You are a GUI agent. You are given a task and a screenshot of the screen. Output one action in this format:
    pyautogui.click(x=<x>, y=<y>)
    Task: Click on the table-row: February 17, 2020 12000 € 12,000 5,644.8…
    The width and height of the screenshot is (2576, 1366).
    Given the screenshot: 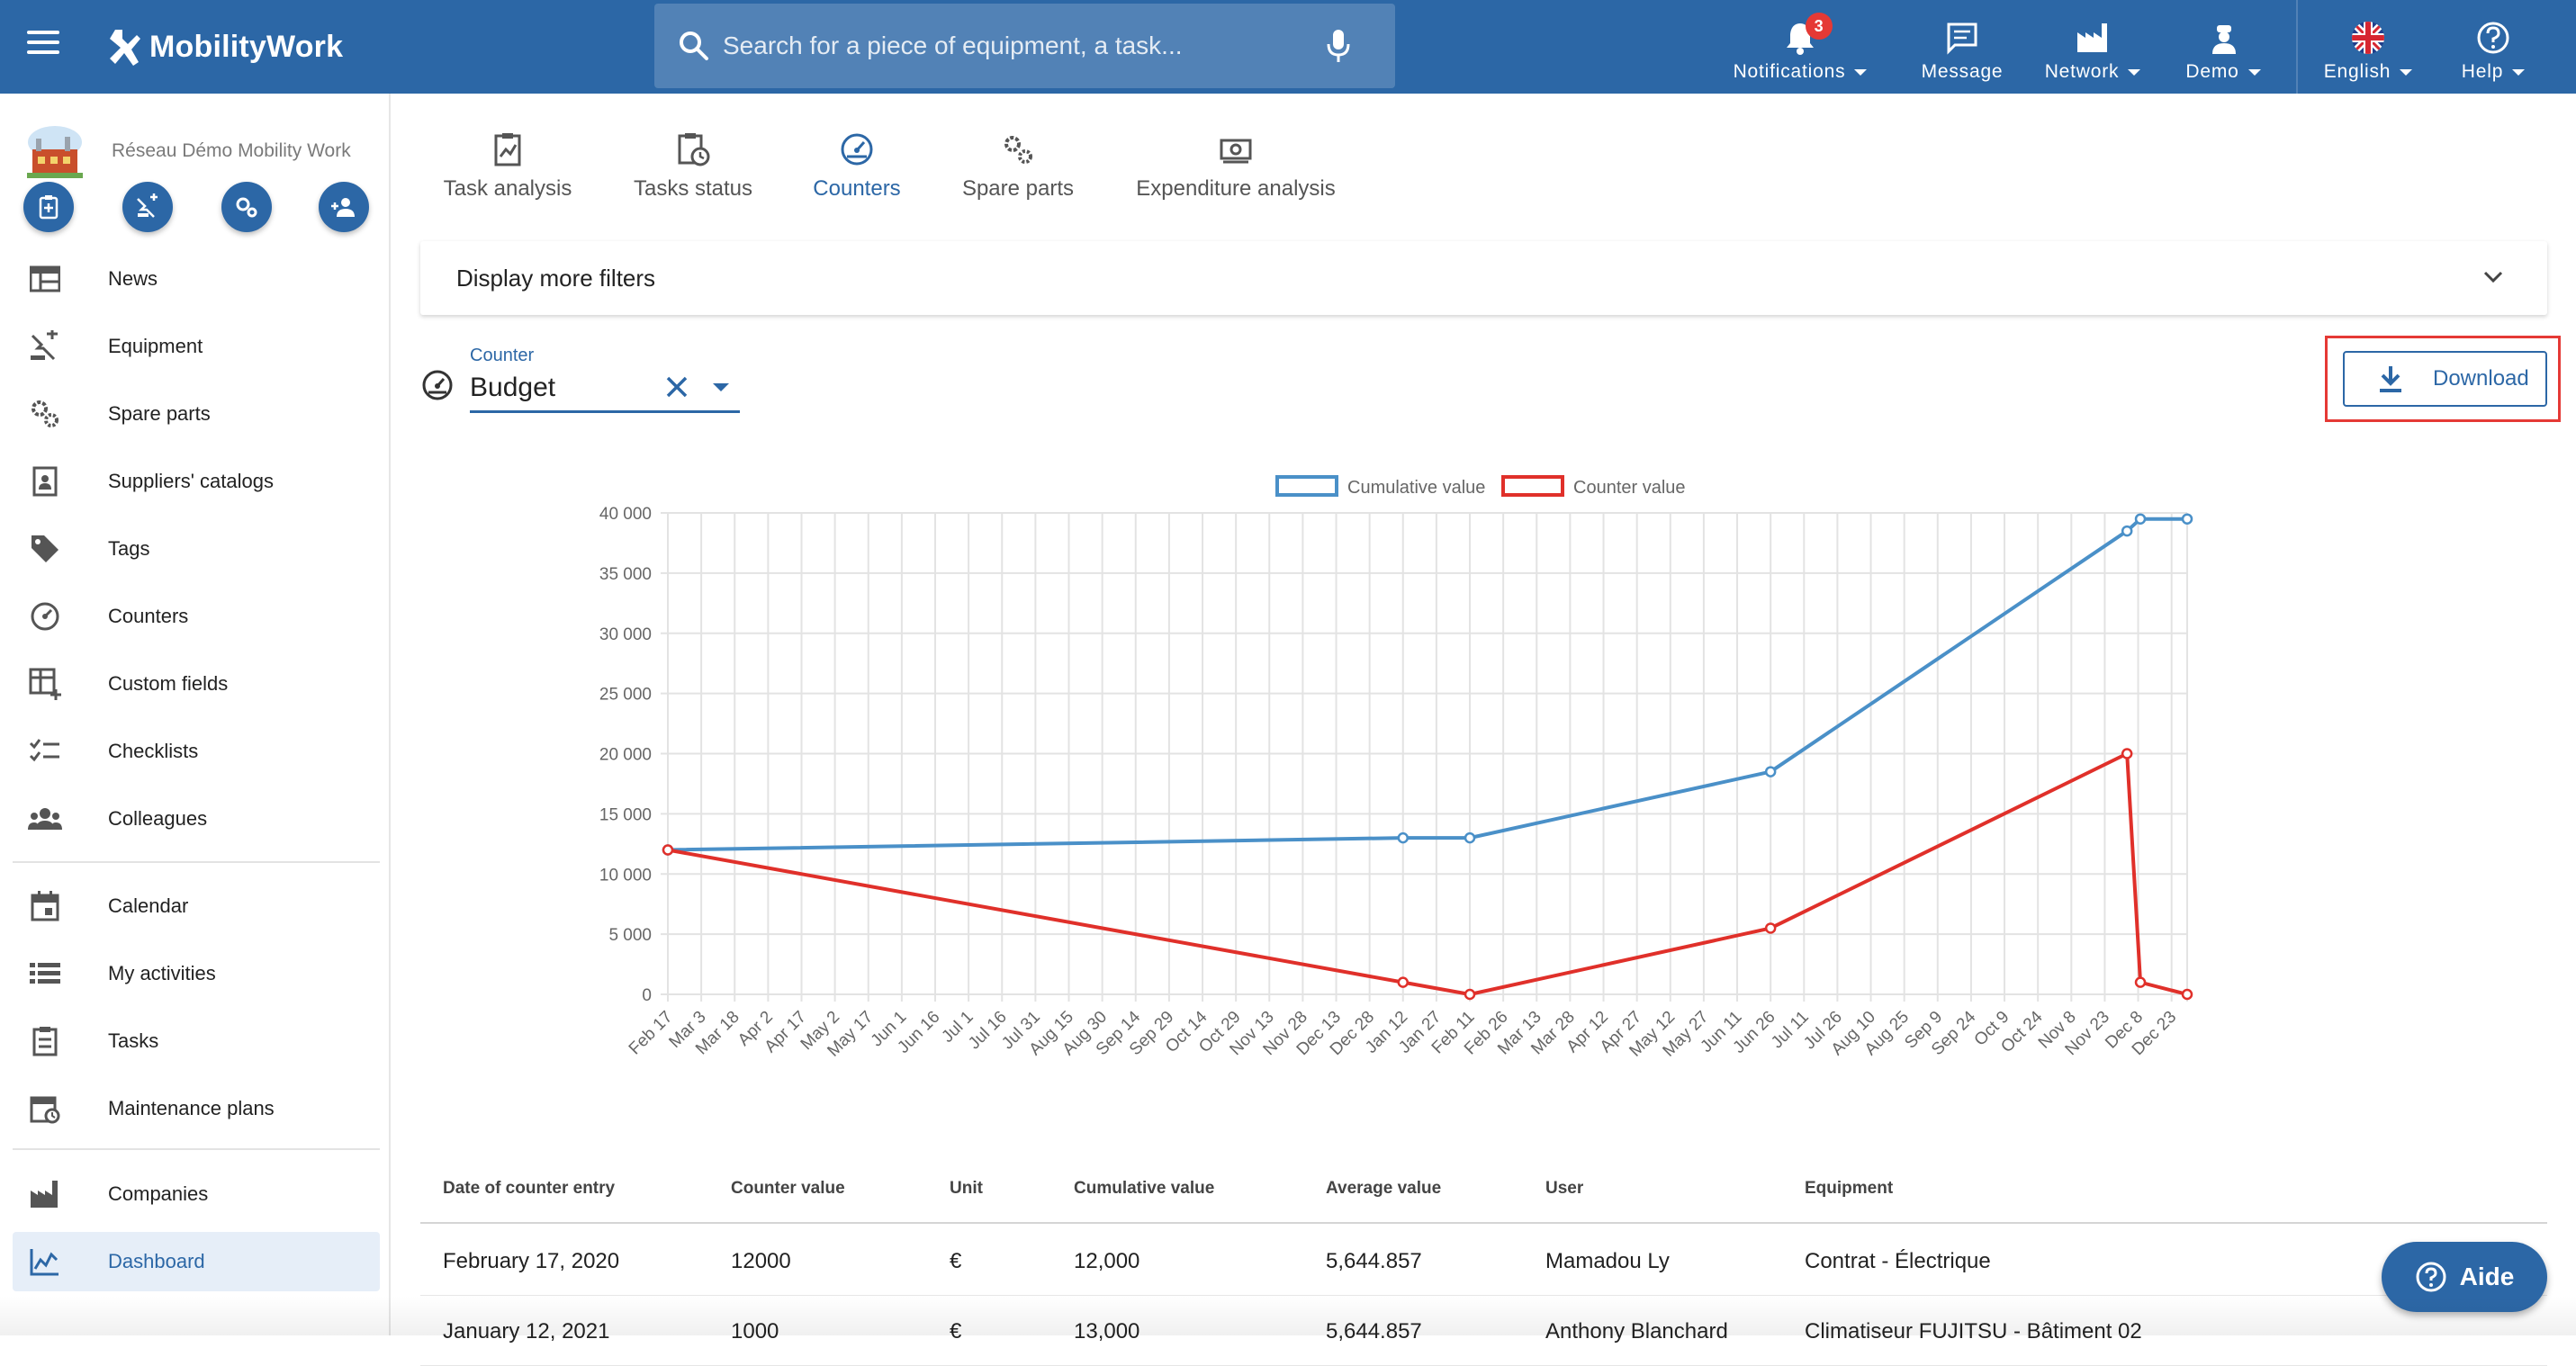 What is the action you would take?
    pyautogui.click(x=1483, y=1261)
    